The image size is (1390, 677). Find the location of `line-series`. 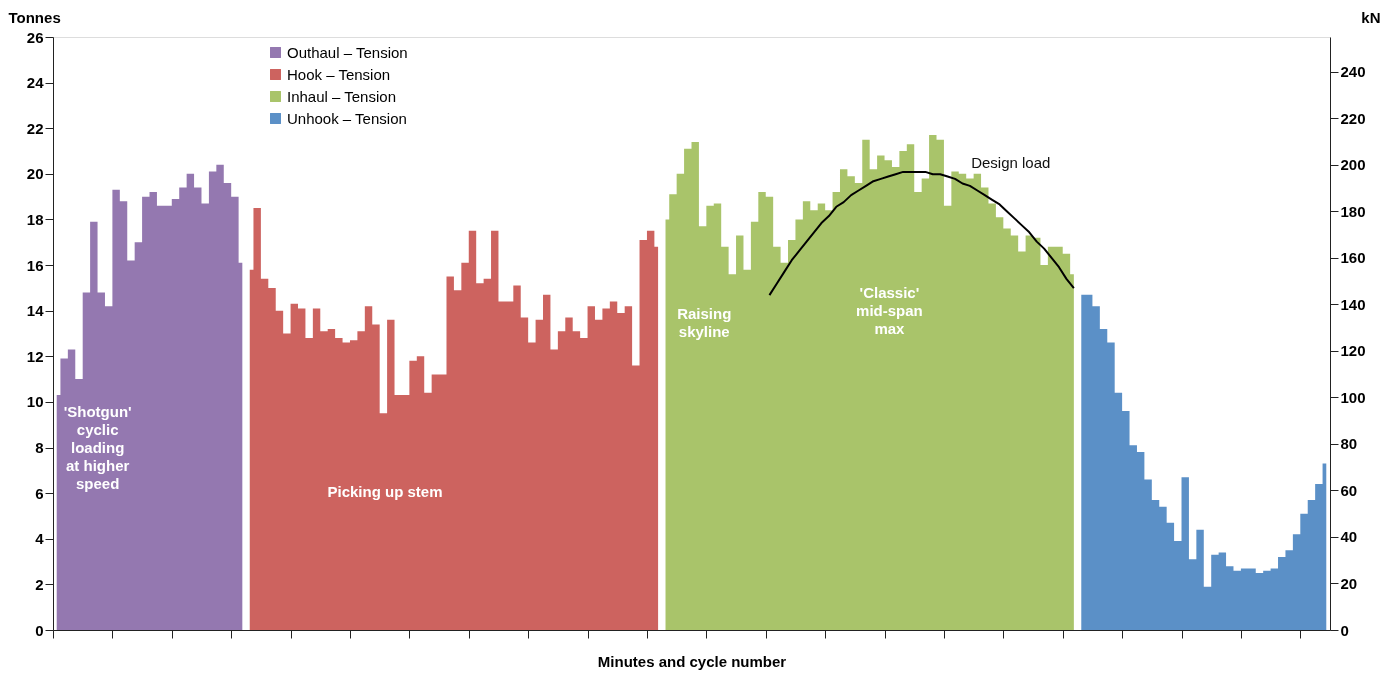

line-series is located at coordinates (921, 233).